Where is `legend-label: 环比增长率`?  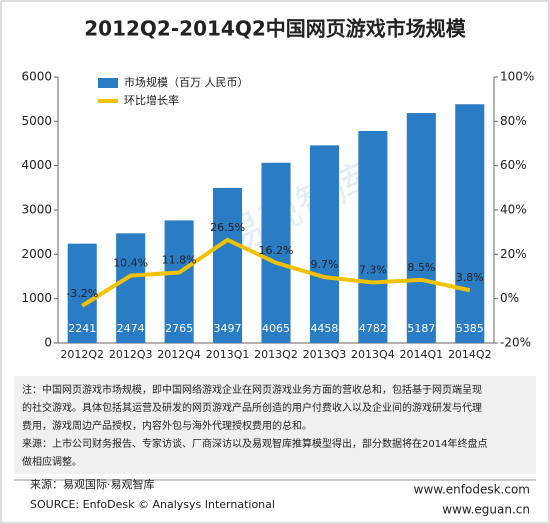
legend-label: 环比增长率 is located at coordinates (151, 100).